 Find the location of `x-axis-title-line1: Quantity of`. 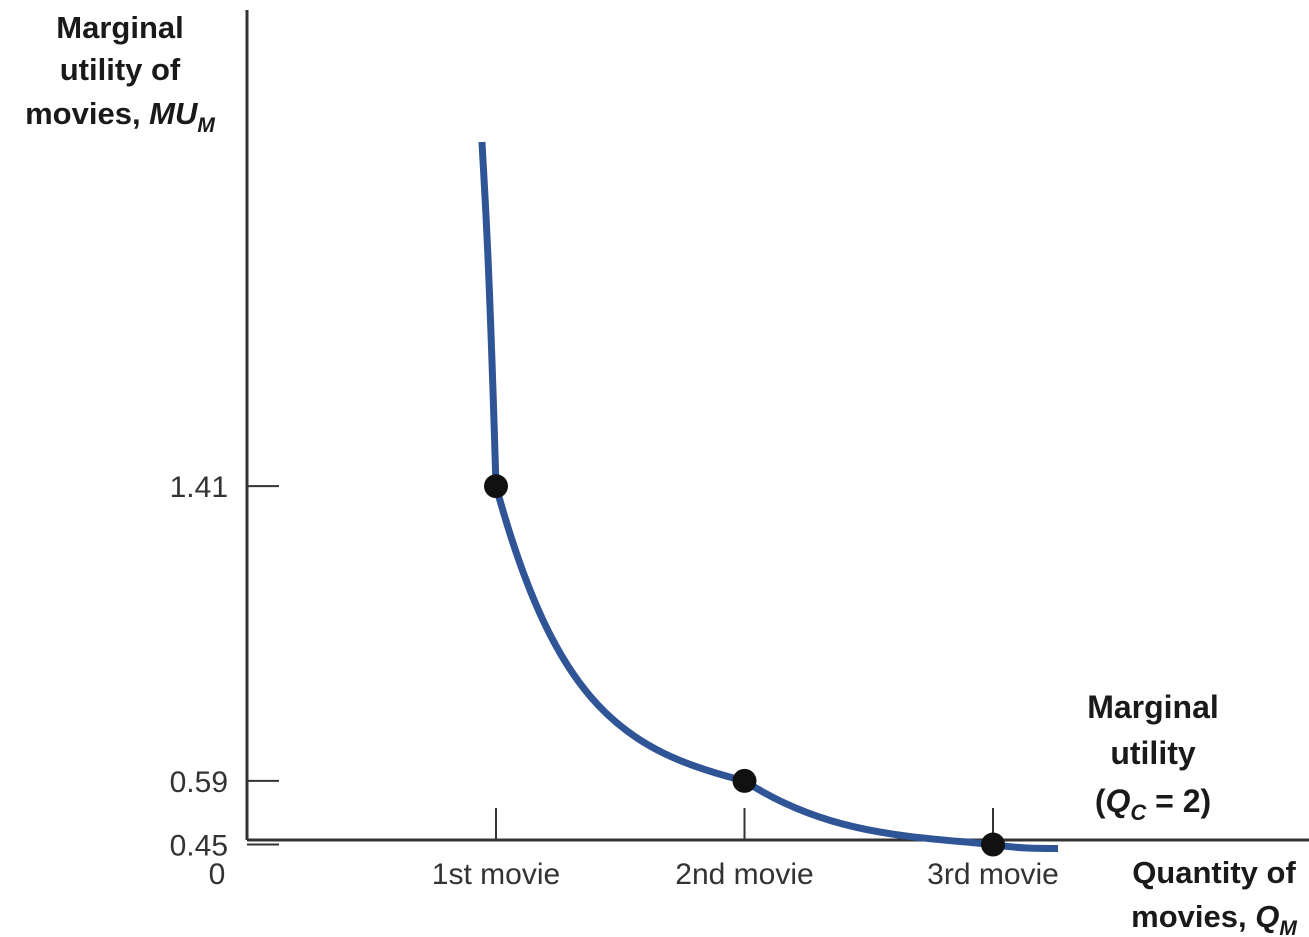

x-axis-title-line1: Quantity of is located at coordinates (1214, 872).